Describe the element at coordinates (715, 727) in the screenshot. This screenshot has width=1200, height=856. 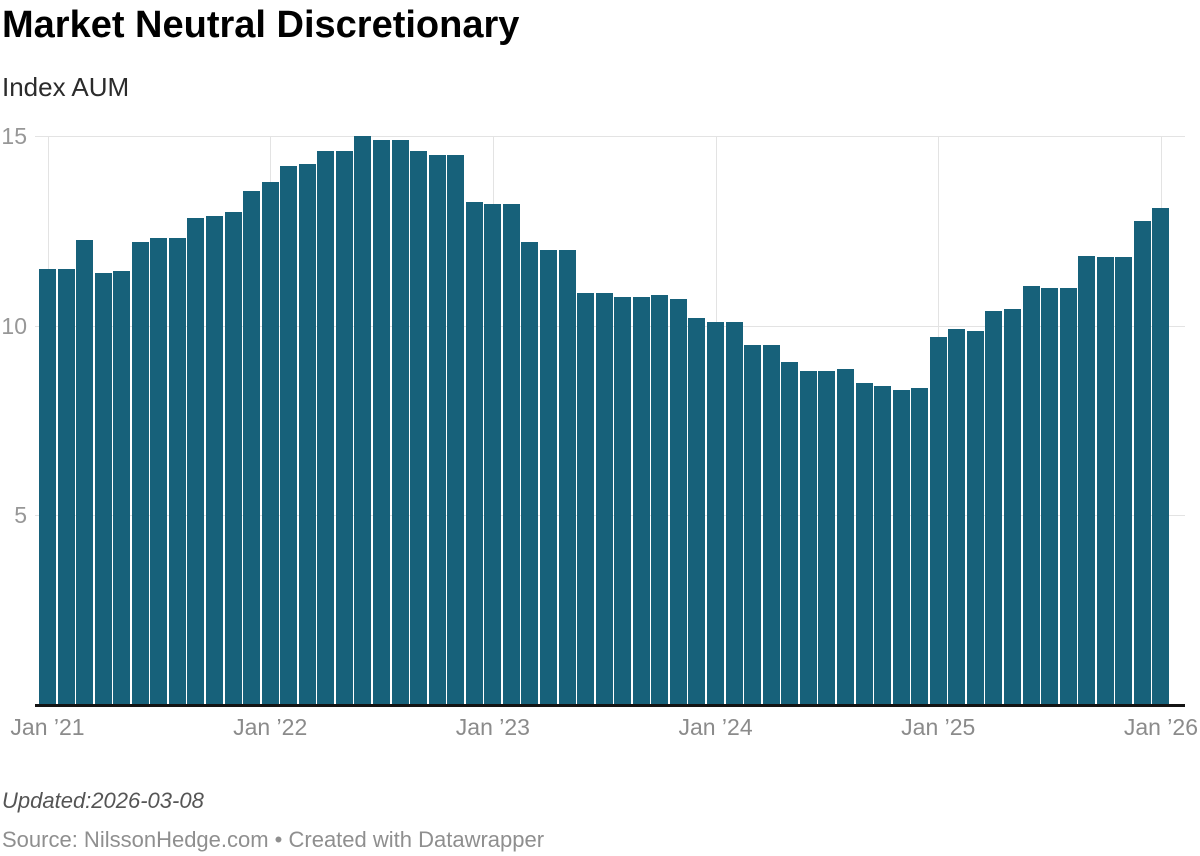
I see `x-tick-label: Jan ’24` at that location.